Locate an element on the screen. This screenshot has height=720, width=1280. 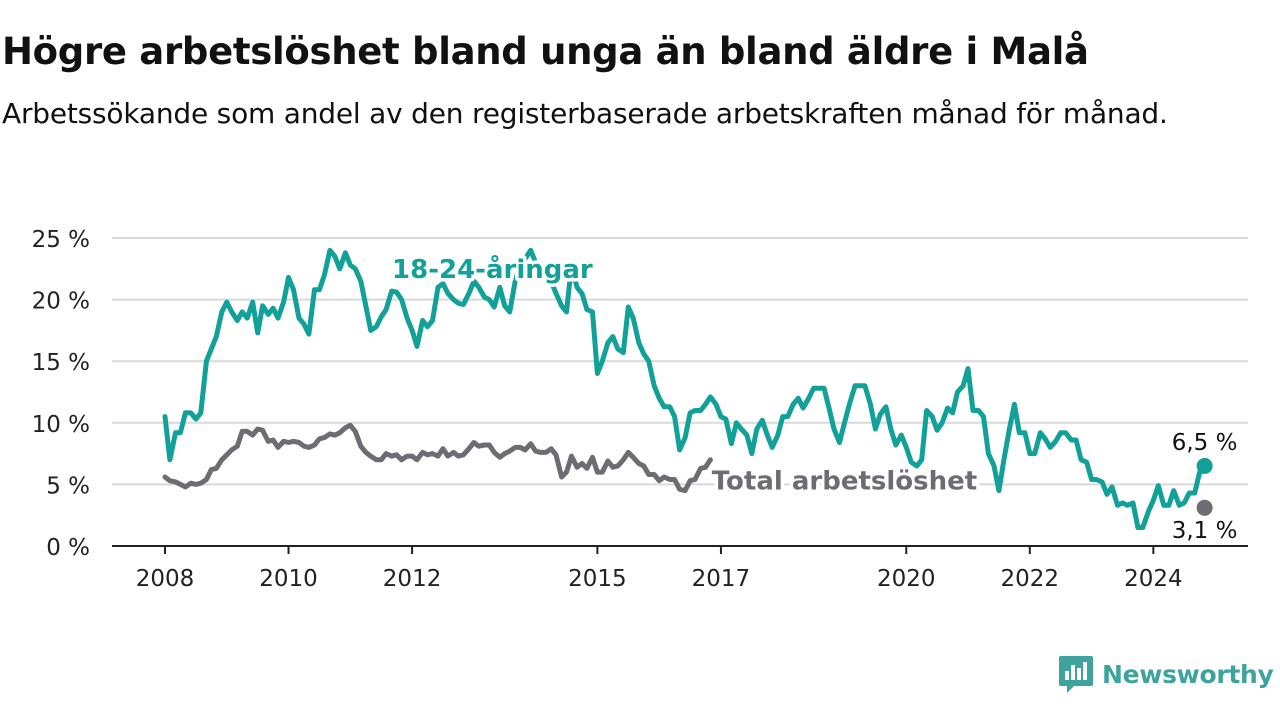
endpoint-value-total: 3,1 % is located at coordinates (1205, 531).